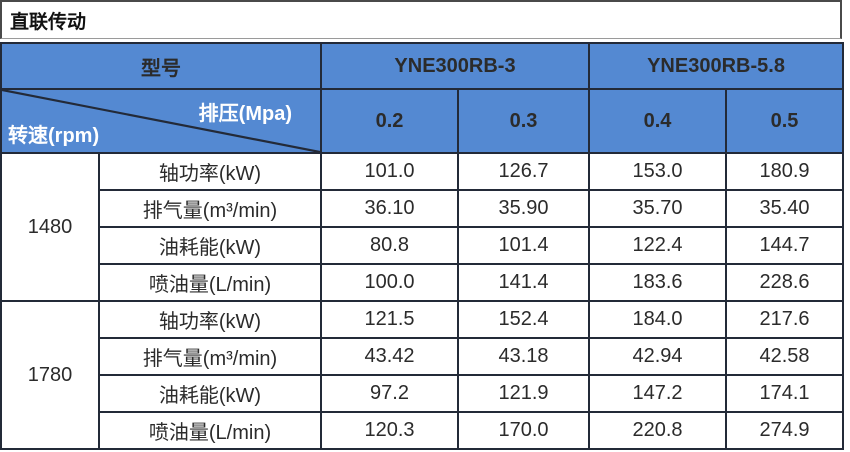 Image resolution: width=850 pixels, height=452 pixels. What do you see at coordinates (54, 136) in the screenshot?
I see `speed-axis-label: 转速(rpm)` at bounding box center [54, 136].